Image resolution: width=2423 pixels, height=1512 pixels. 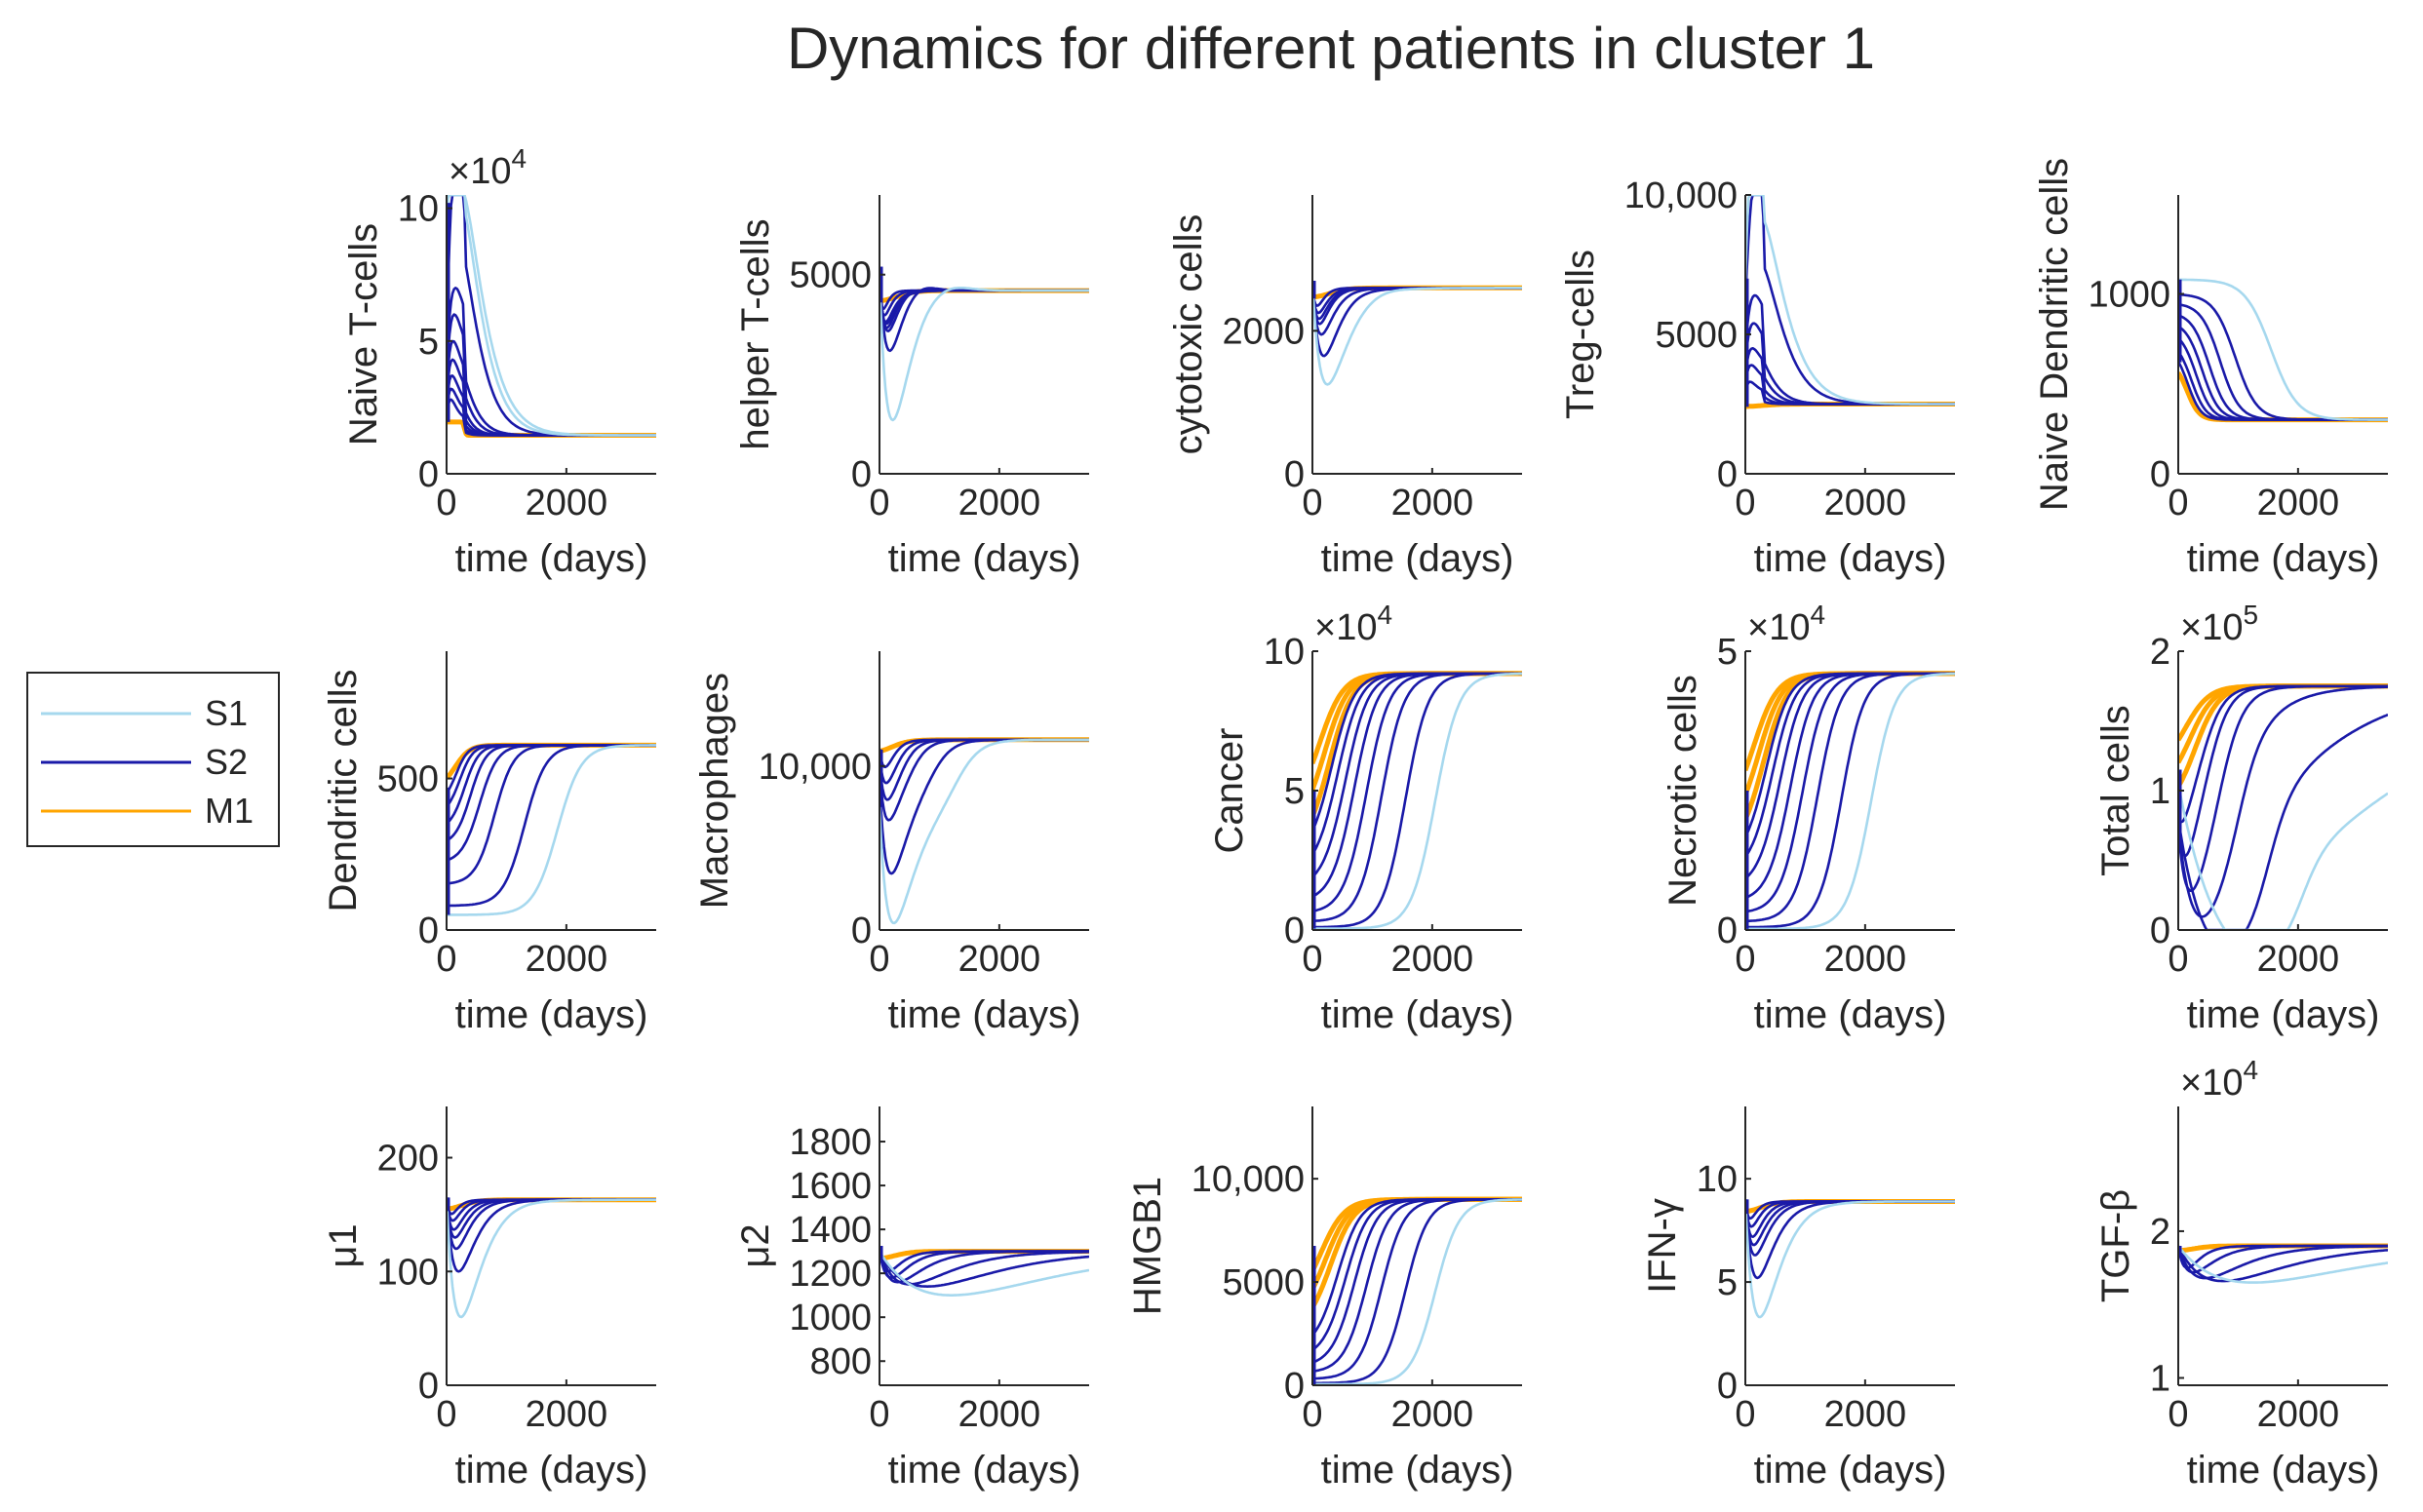 I want to click on legend-label-m1: M1, so click(x=229, y=811).